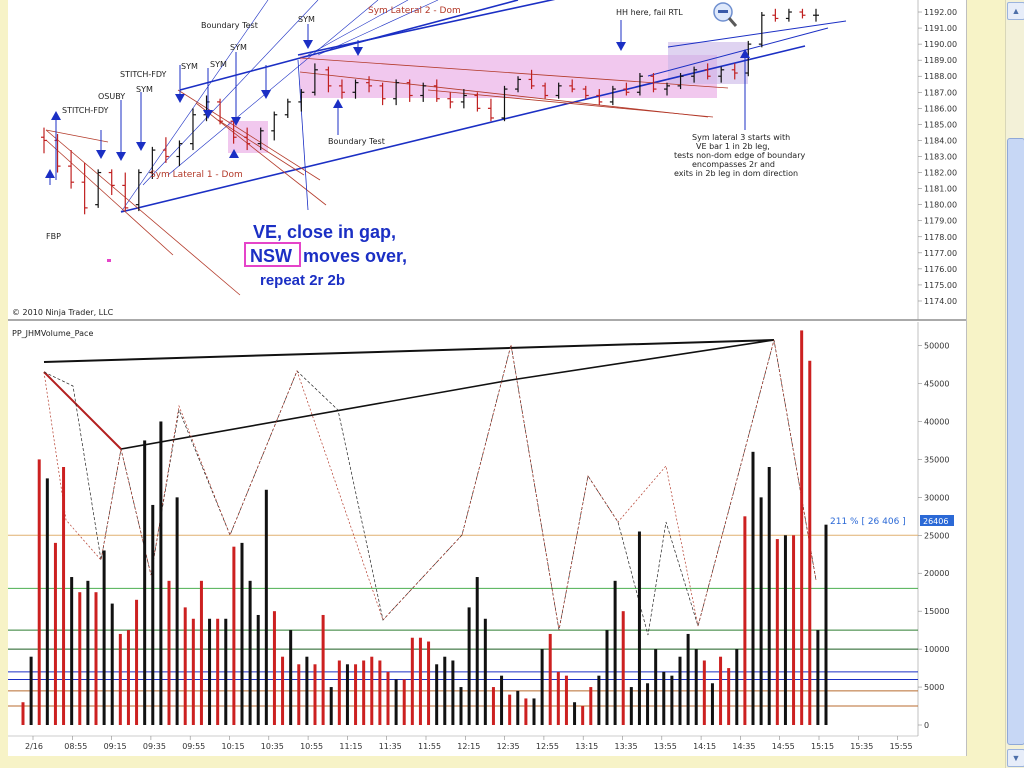 This screenshot has width=1024, height=768. What do you see at coordinates (1015, 758) in the screenshot?
I see `scroll-down-button: ▼` at bounding box center [1015, 758].